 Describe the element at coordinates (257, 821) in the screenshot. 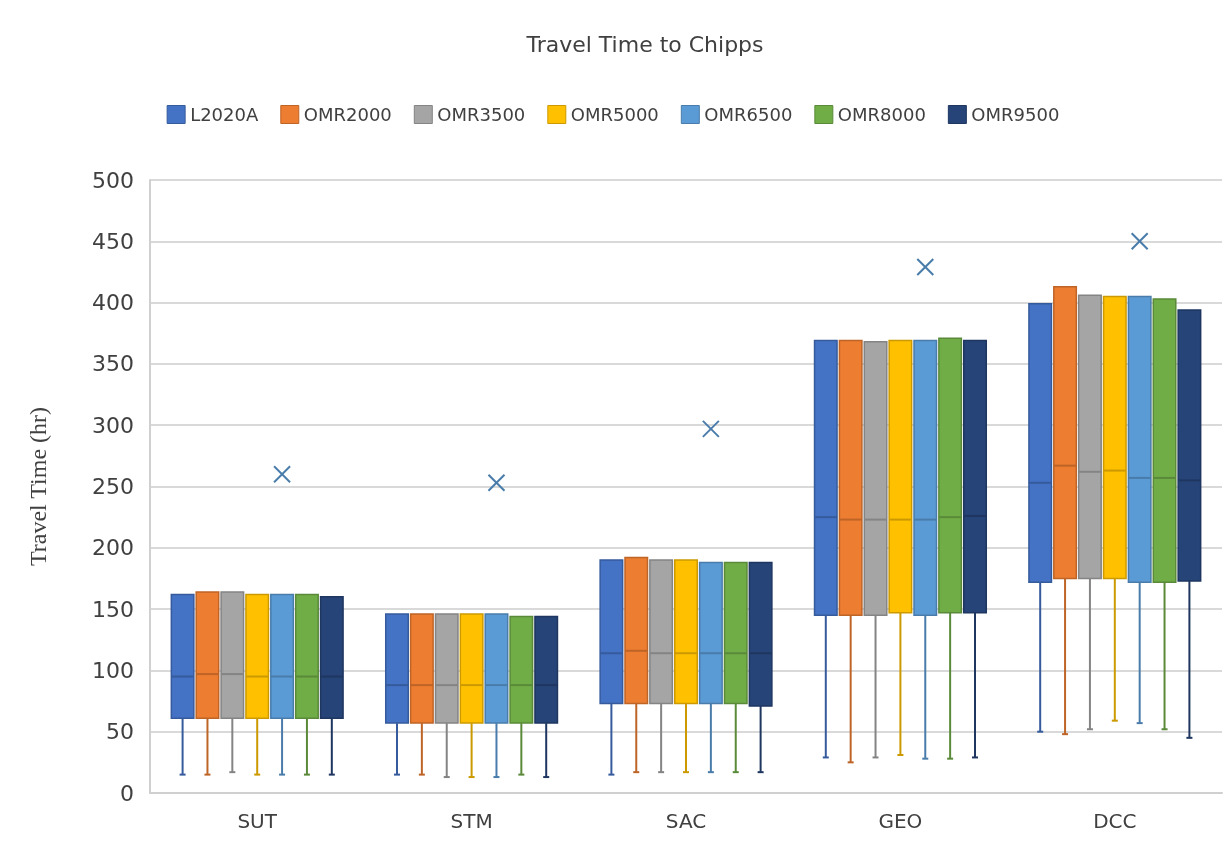

I see `x-tick-label: SUT` at that location.